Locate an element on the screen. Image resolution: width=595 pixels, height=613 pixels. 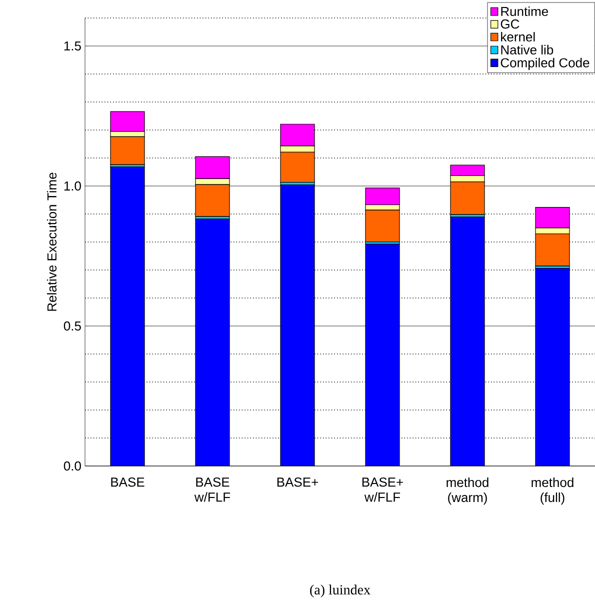
y-tick-label: 1.0 is located at coordinates (72, 186).